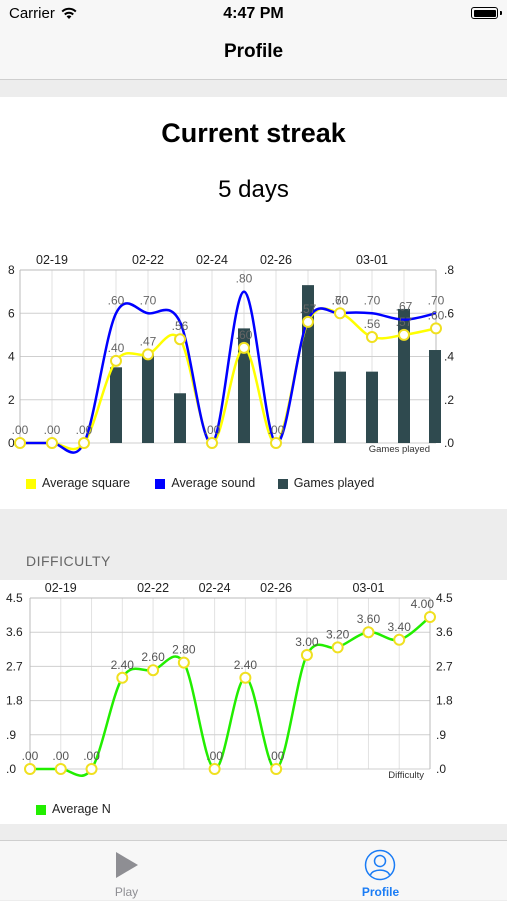 The height and width of the screenshot is (901, 507). I want to click on axis-title: Difficulty, so click(406, 775).